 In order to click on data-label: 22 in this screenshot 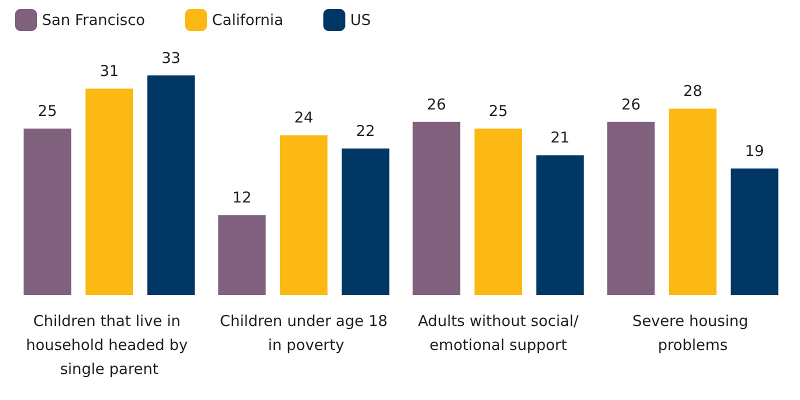, I will do `click(366, 131)`.